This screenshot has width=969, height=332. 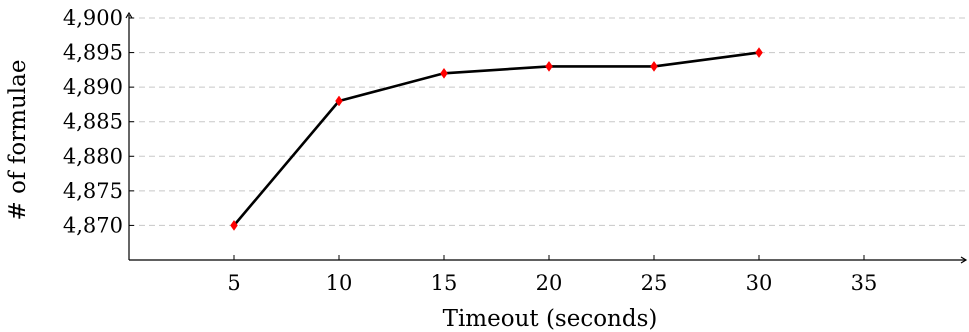 I want to click on y-axis-title: # of formulae, so click(x=18, y=140).